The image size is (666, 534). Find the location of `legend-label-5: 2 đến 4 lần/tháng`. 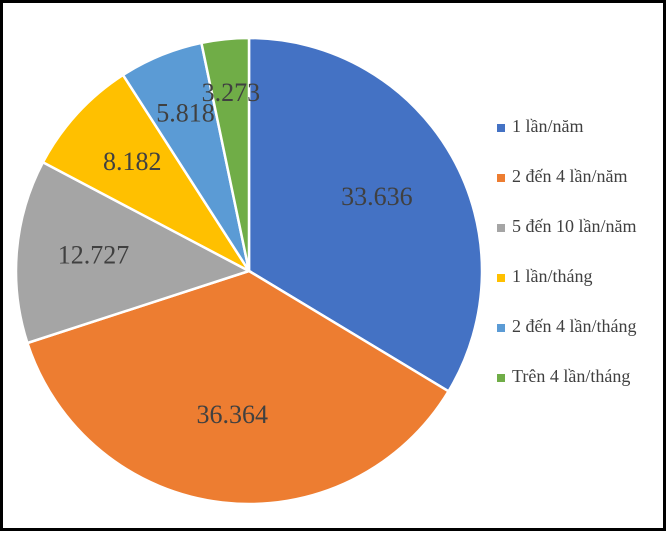

legend-label-5: 2 đến 4 lần/tháng is located at coordinates (574, 326).